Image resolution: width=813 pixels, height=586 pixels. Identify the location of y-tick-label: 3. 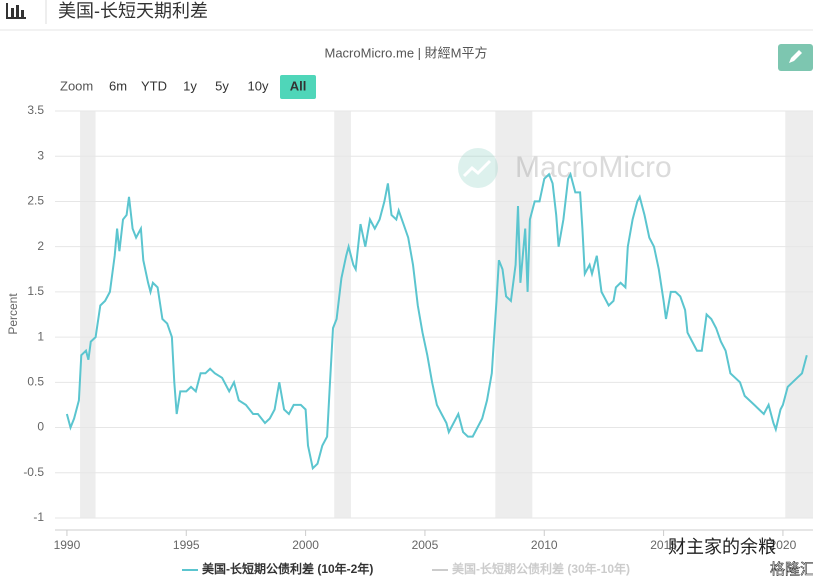
(40, 155).